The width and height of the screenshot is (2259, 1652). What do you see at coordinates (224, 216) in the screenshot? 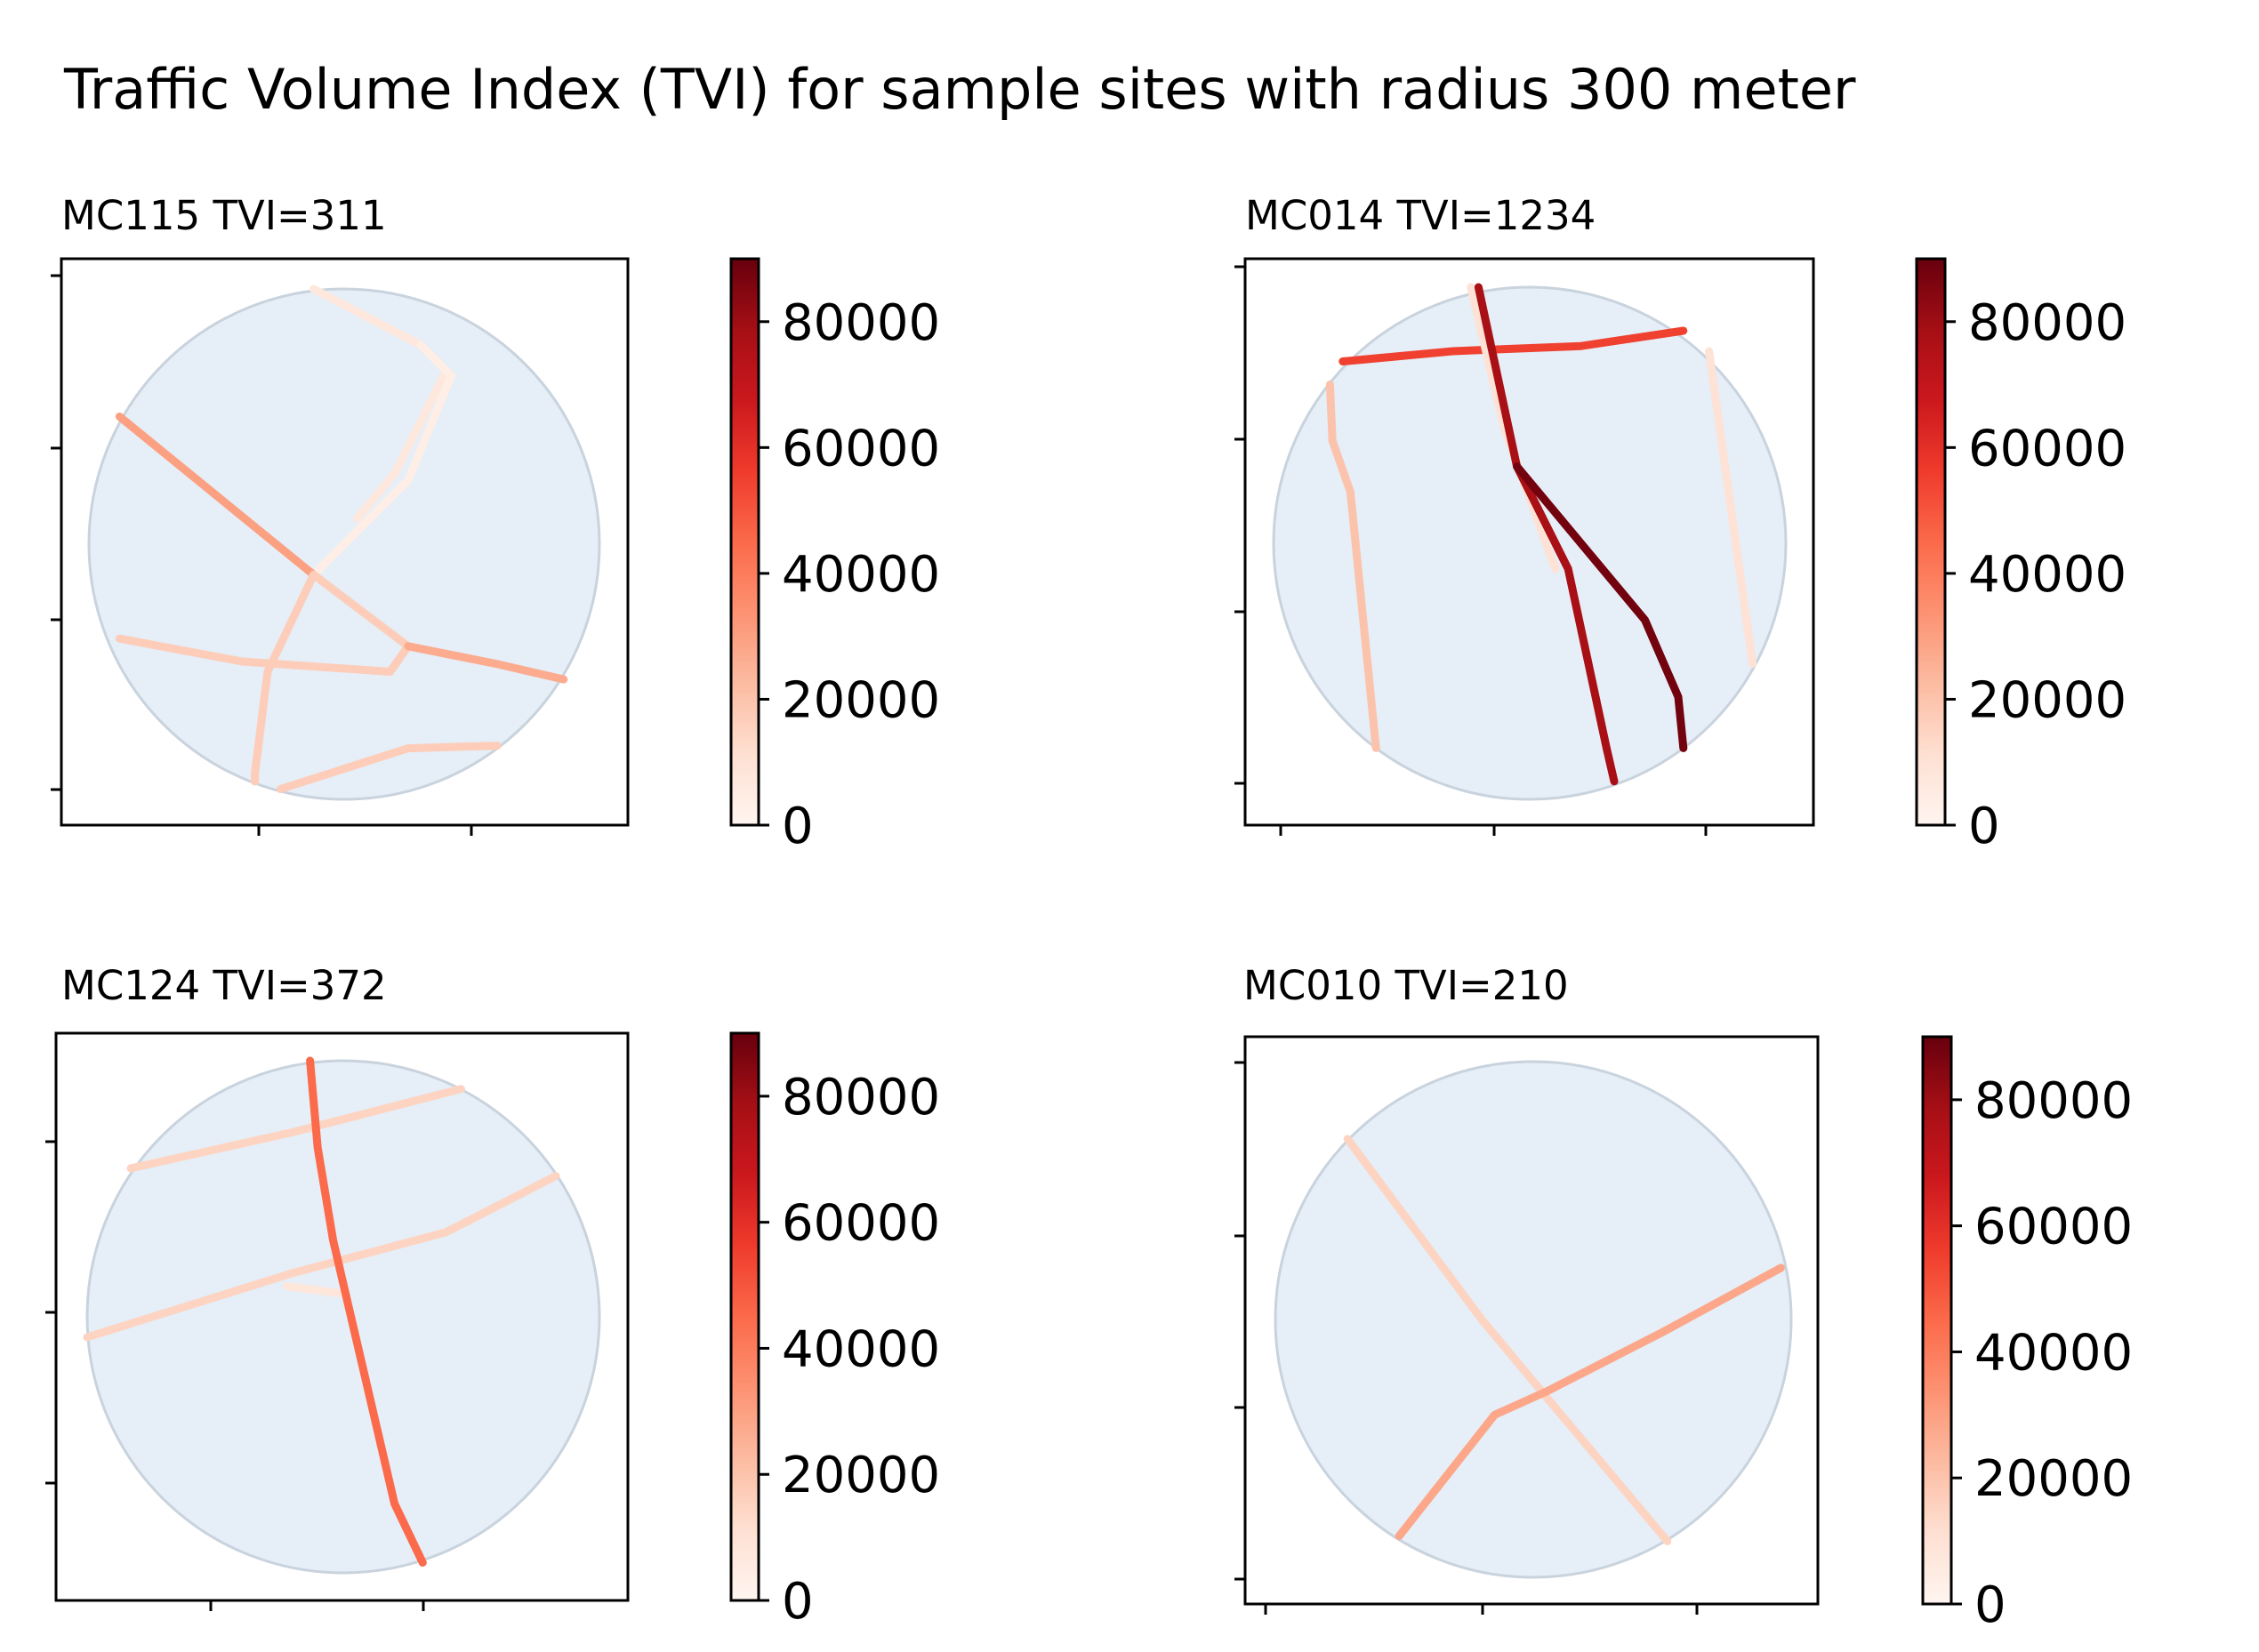
I see `panel-title: MC115 TVI=311` at bounding box center [224, 216].